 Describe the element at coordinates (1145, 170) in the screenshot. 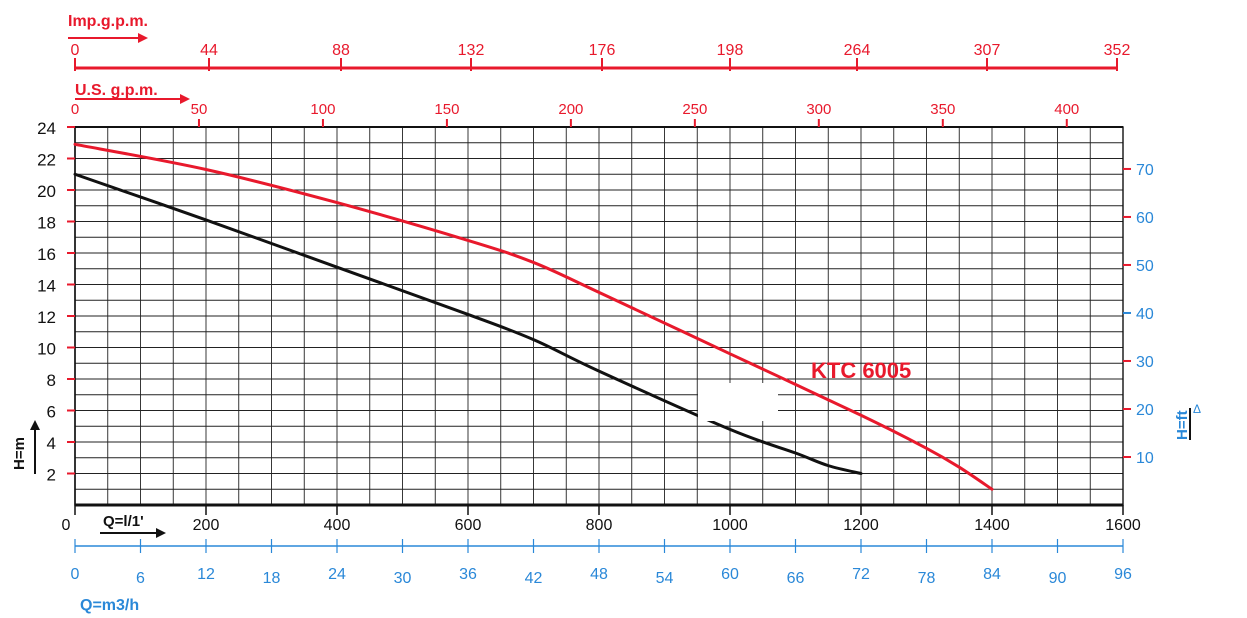

I see `y-right-tick-label: 70` at that location.